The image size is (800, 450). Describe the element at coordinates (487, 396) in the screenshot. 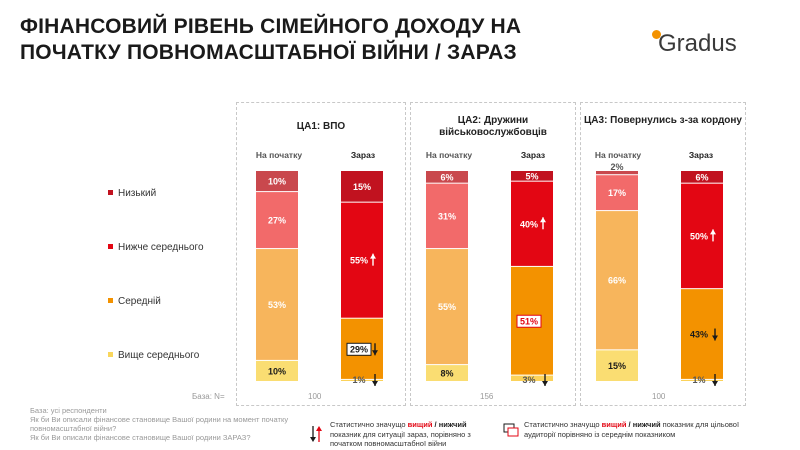

I see `base-n-ca2: 156` at that location.